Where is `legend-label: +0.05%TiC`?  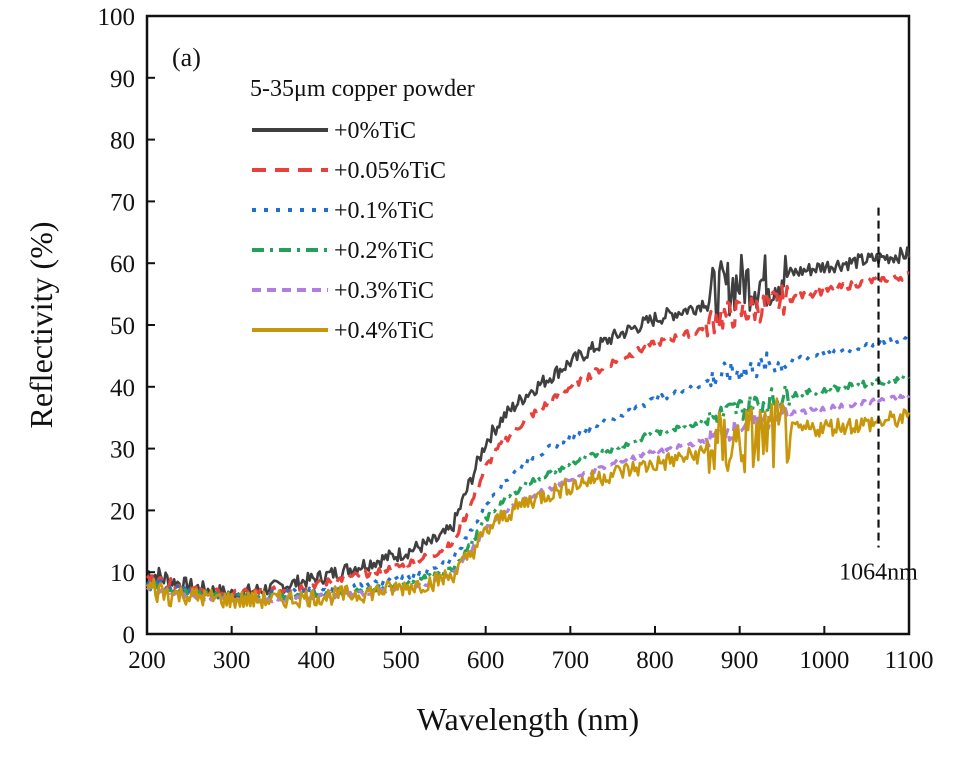 legend-label: +0.05%TiC is located at coordinates (390, 171).